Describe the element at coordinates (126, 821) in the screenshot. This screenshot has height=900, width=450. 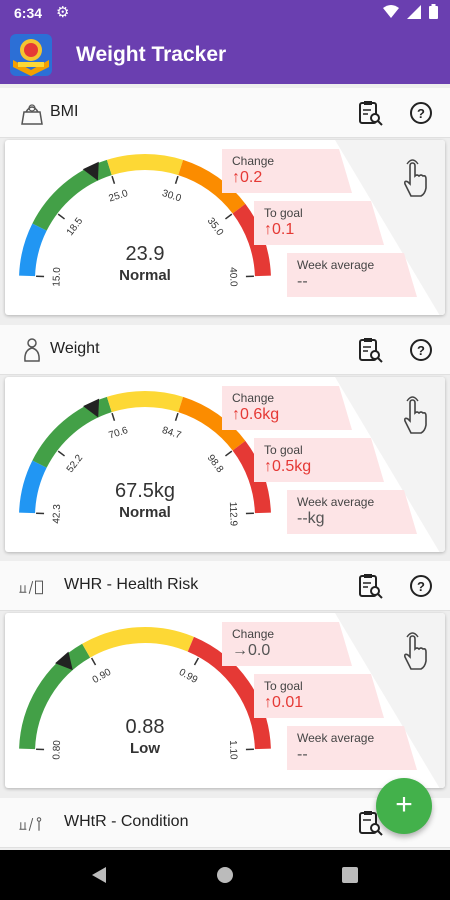
I see `section-title: WHtR - Condition` at that location.